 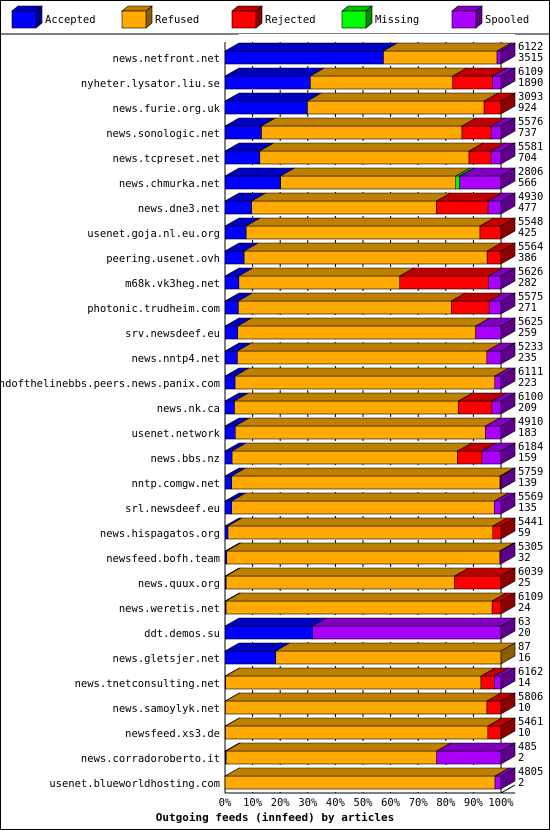 I want to click on offered-label: 5569, so click(x=530, y=497).